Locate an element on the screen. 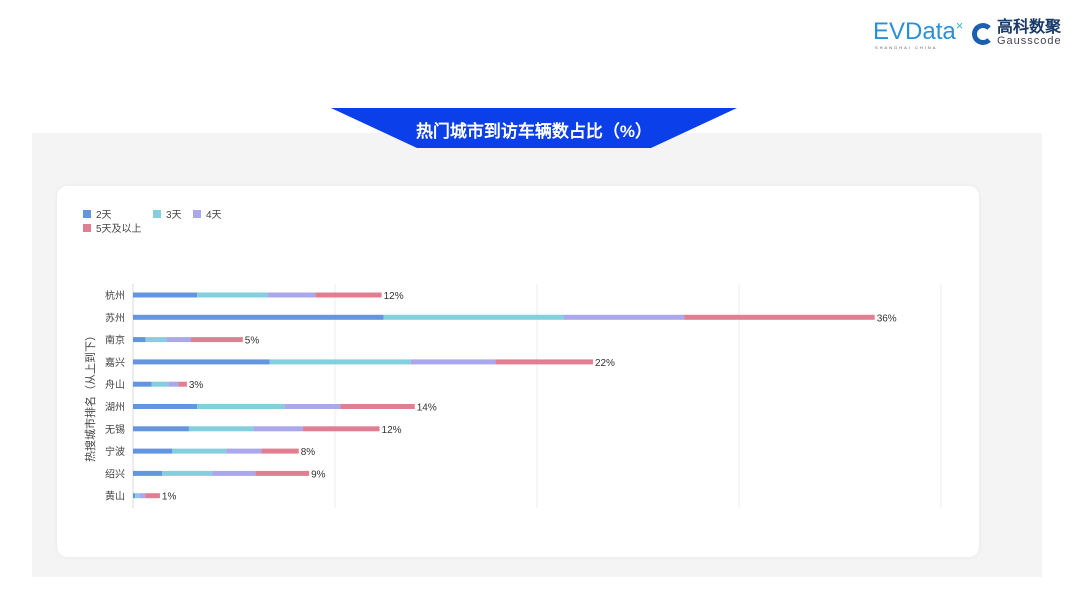  gausscode-mark-icon is located at coordinates (983, 33).